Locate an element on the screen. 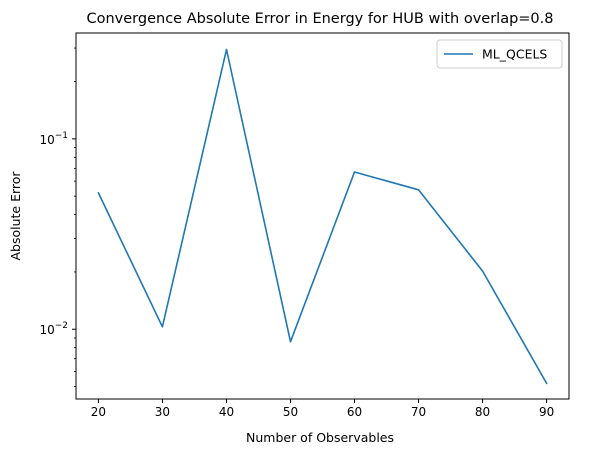  legend: ML_QCELS is located at coordinates (499, 54).